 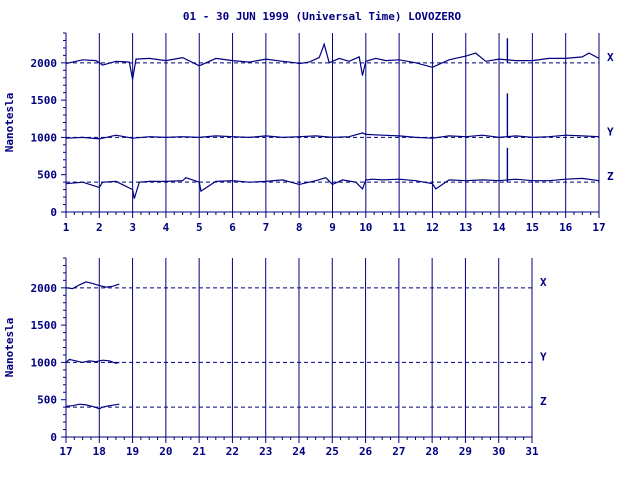 What do you see at coordinates (398, 451) in the screenshot?
I see `x-tick-label: 27` at bounding box center [398, 451].